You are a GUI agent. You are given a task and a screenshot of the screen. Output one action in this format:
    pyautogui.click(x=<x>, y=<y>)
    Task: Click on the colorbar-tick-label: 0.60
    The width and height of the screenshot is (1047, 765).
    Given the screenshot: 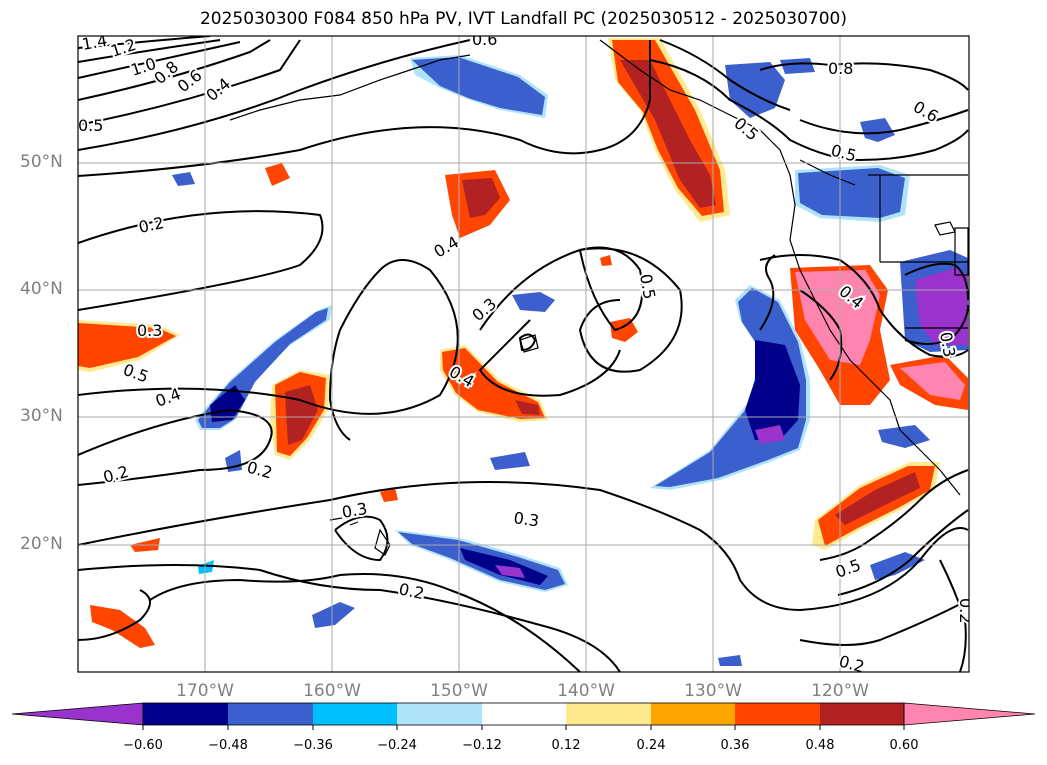 What is the action you would take?
    pyautogui.click(x=904, y=745)
    